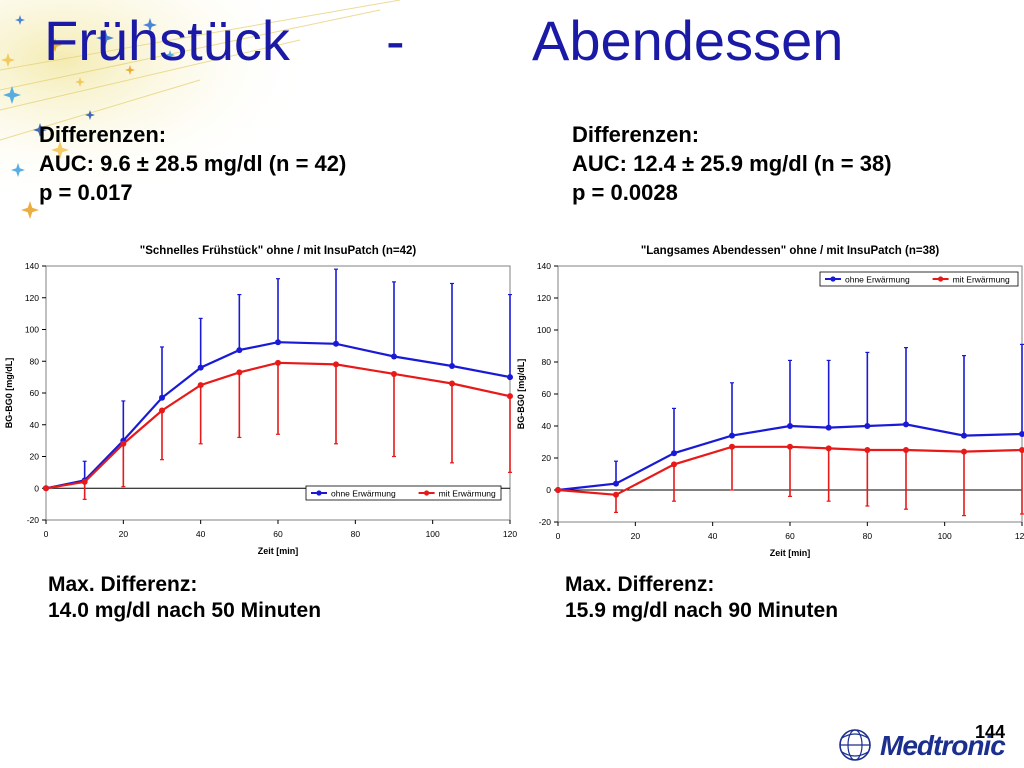 This screenshot has width=1024, height=768. What do you see at coordinates (35, 457) in the screenshot?
I see `y-tick-label: 20` at bounding box center [35, 457].